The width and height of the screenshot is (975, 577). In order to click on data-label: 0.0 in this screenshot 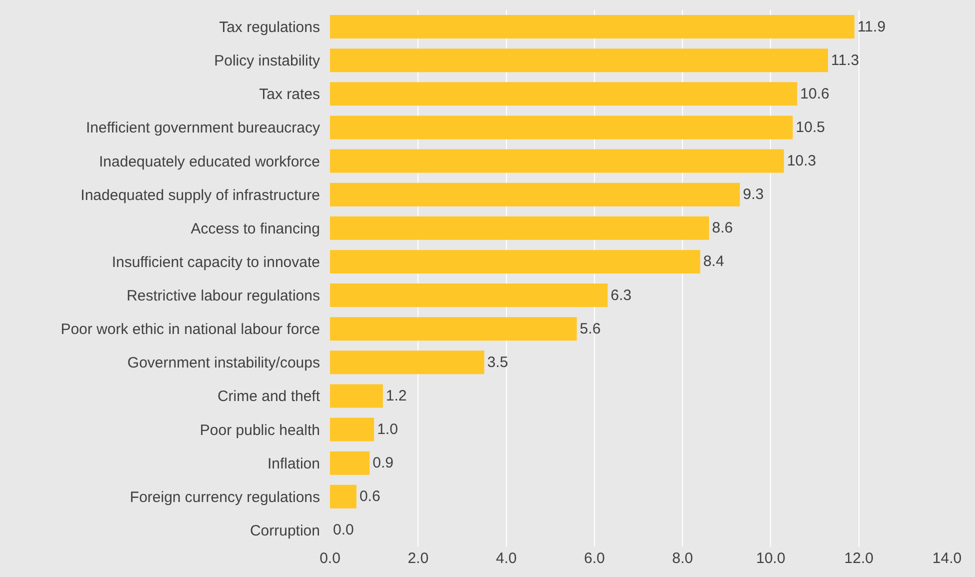, I will do `click(343, 530)`.